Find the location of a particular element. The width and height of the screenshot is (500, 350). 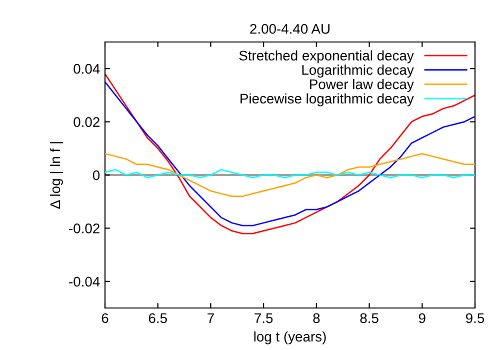

x-axis-title: log t (years) is located at coordinates (290, 337).